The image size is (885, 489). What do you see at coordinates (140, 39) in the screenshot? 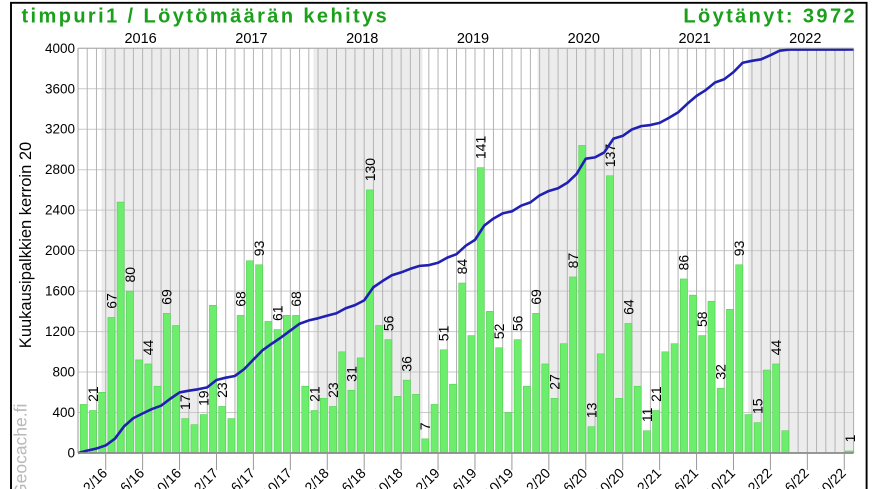
I see `svg-text: 2016` at bounding box center [140, 39].